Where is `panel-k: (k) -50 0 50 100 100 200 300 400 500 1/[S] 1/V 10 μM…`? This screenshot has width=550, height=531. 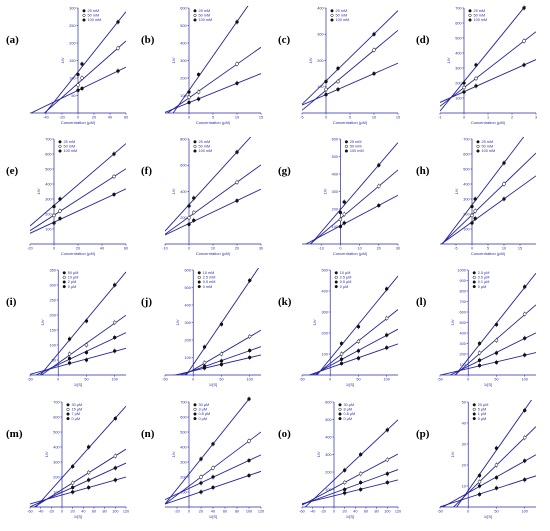 panel-k: (k) -50 0 50 100 100 200 300 400 500 1/[S] 1/V 10 μM… is located at coordinates (338, 327).